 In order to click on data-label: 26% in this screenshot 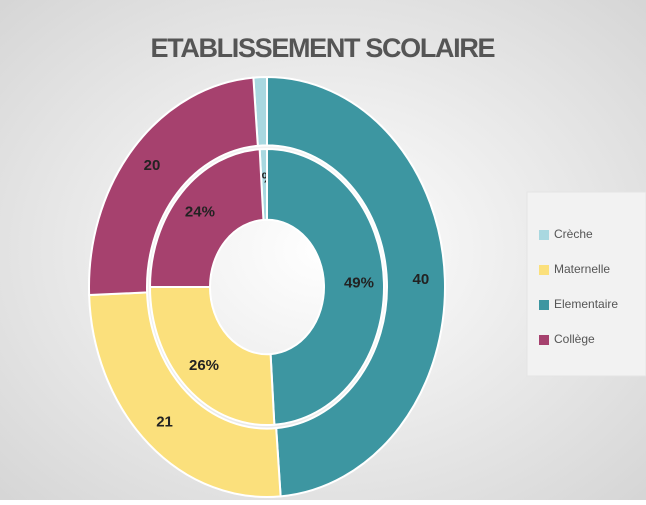, I will do `click(204, 365)`.